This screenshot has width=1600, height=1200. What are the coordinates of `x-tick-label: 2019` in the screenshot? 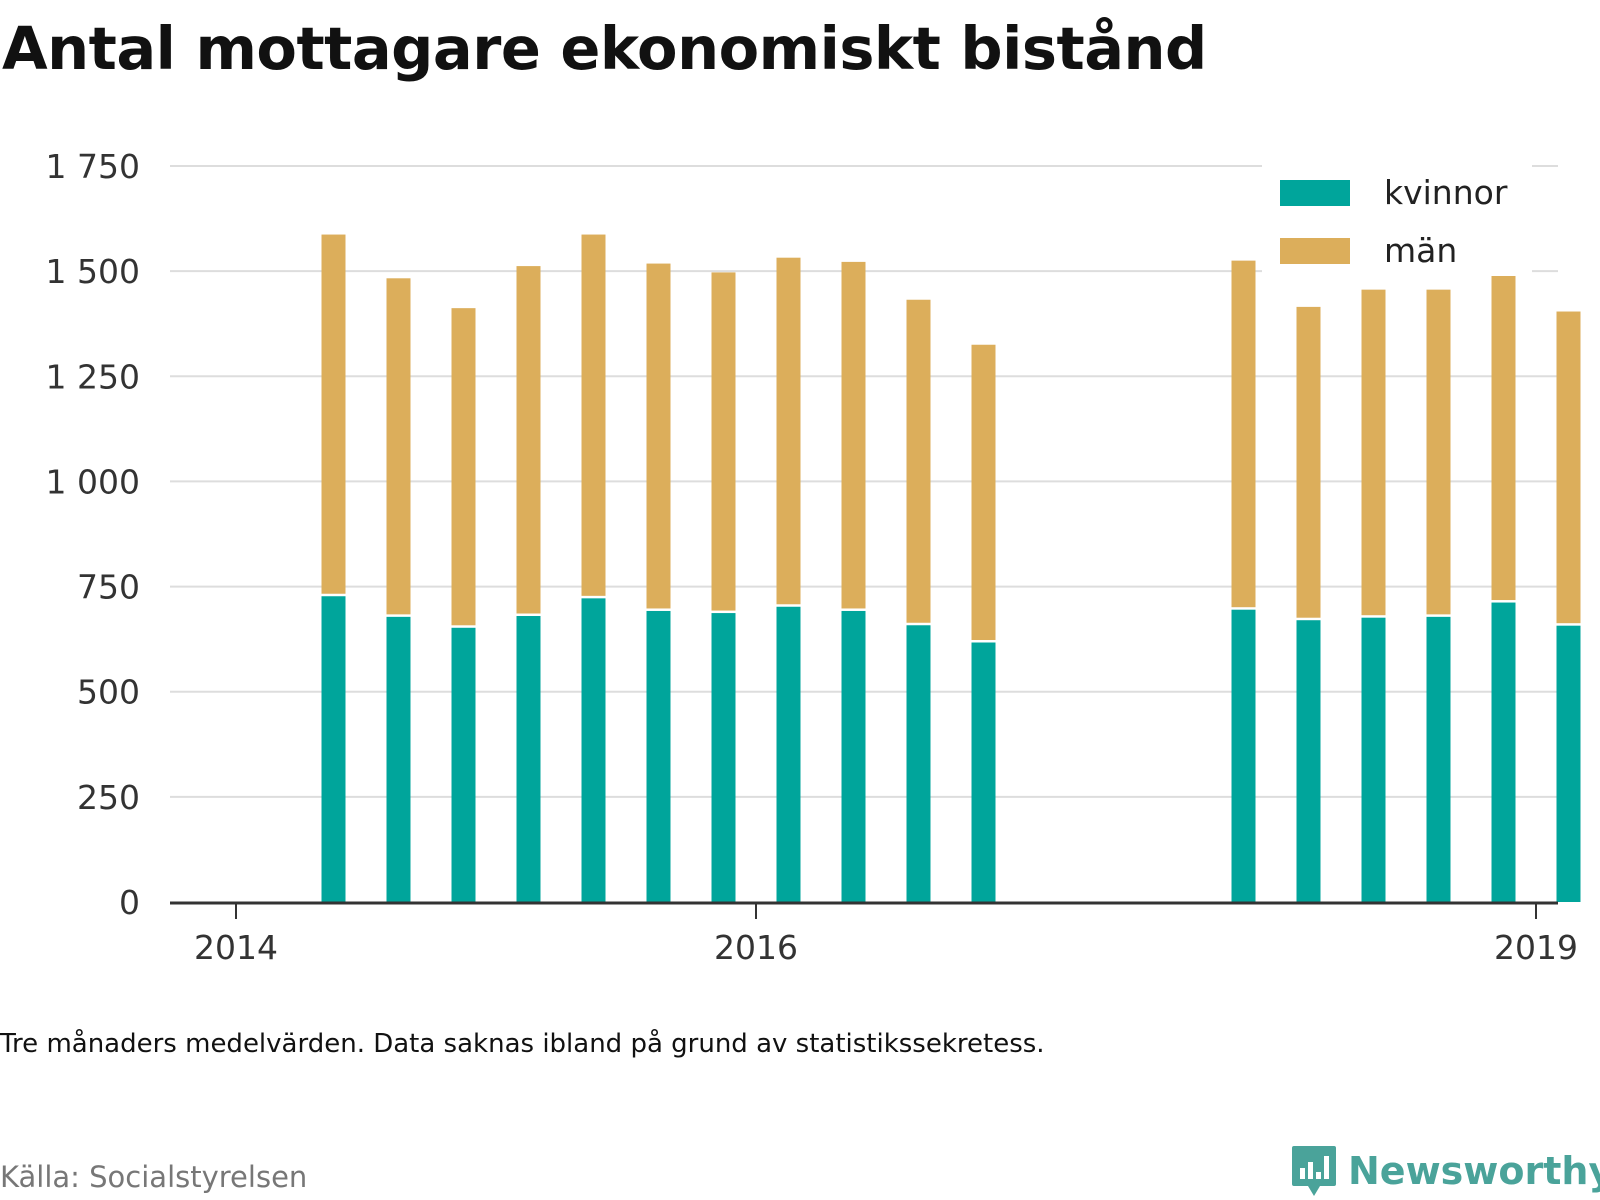 It's located at (1536, 947).